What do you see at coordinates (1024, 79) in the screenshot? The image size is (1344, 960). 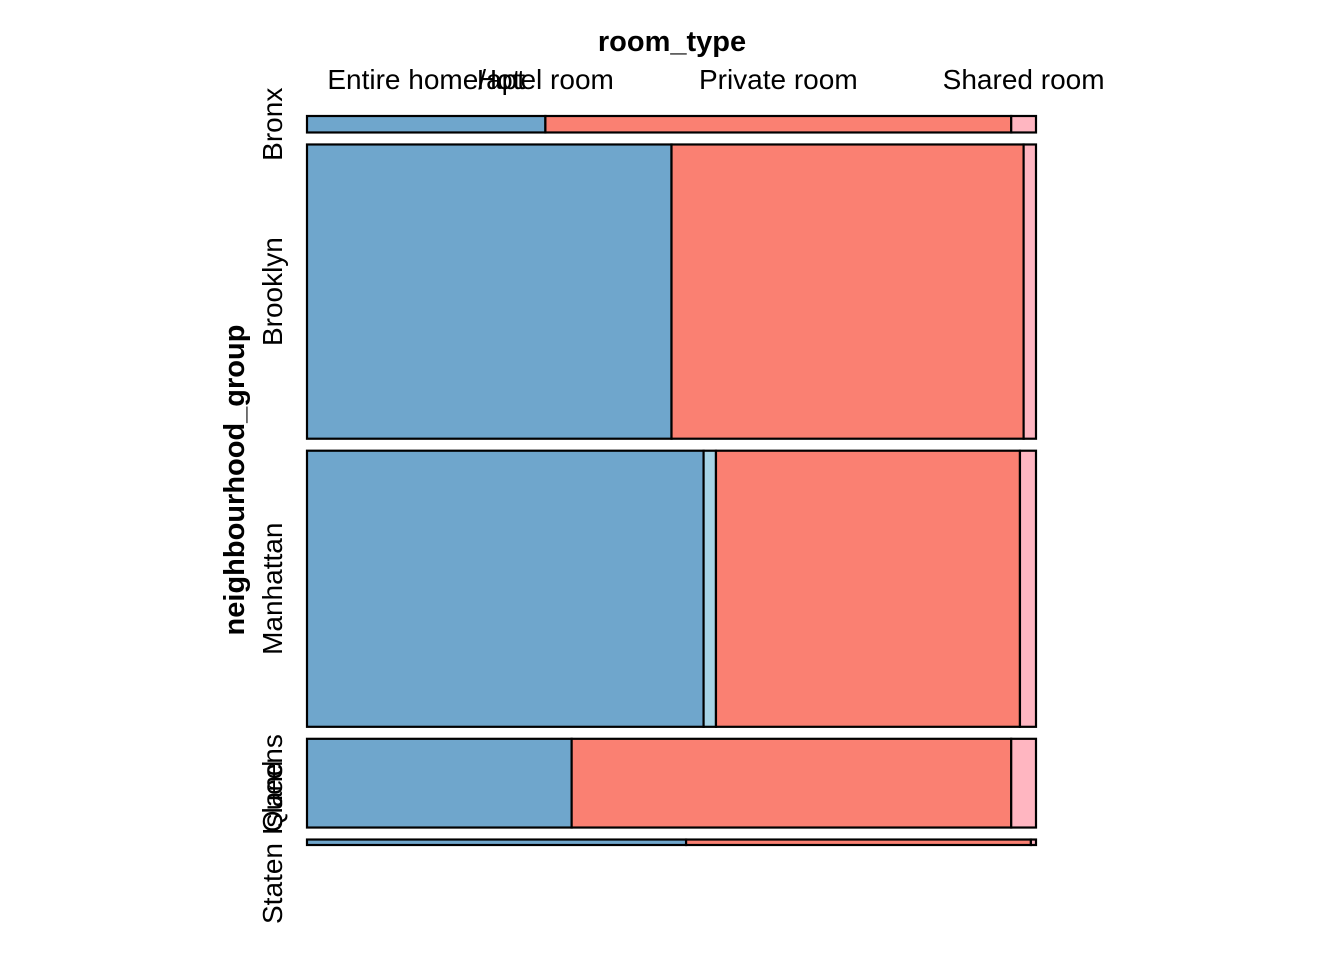 I see `x-tick-shared-room: Shared room` at bounding box center [1024, 79].